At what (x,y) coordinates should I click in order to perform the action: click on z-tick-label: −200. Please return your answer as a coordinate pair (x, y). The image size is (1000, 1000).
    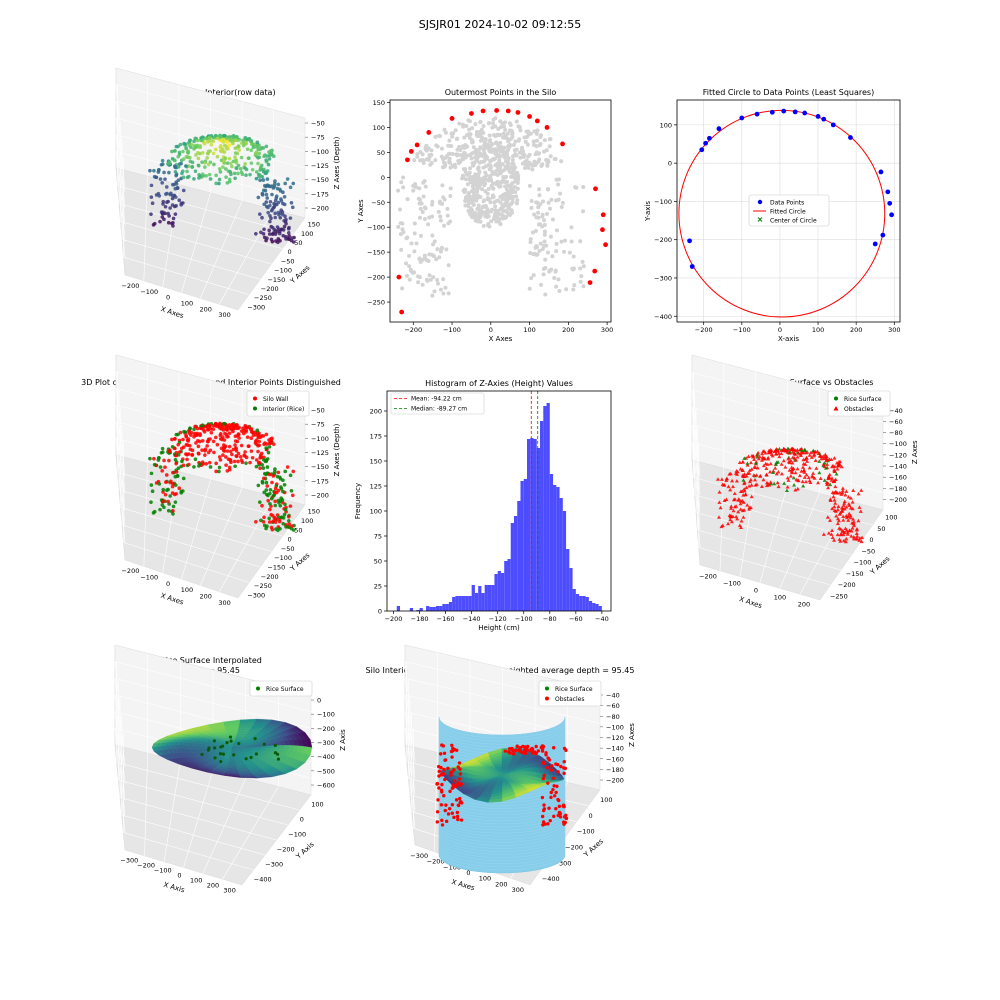
    Looking at the image, I should click on (320, 496).